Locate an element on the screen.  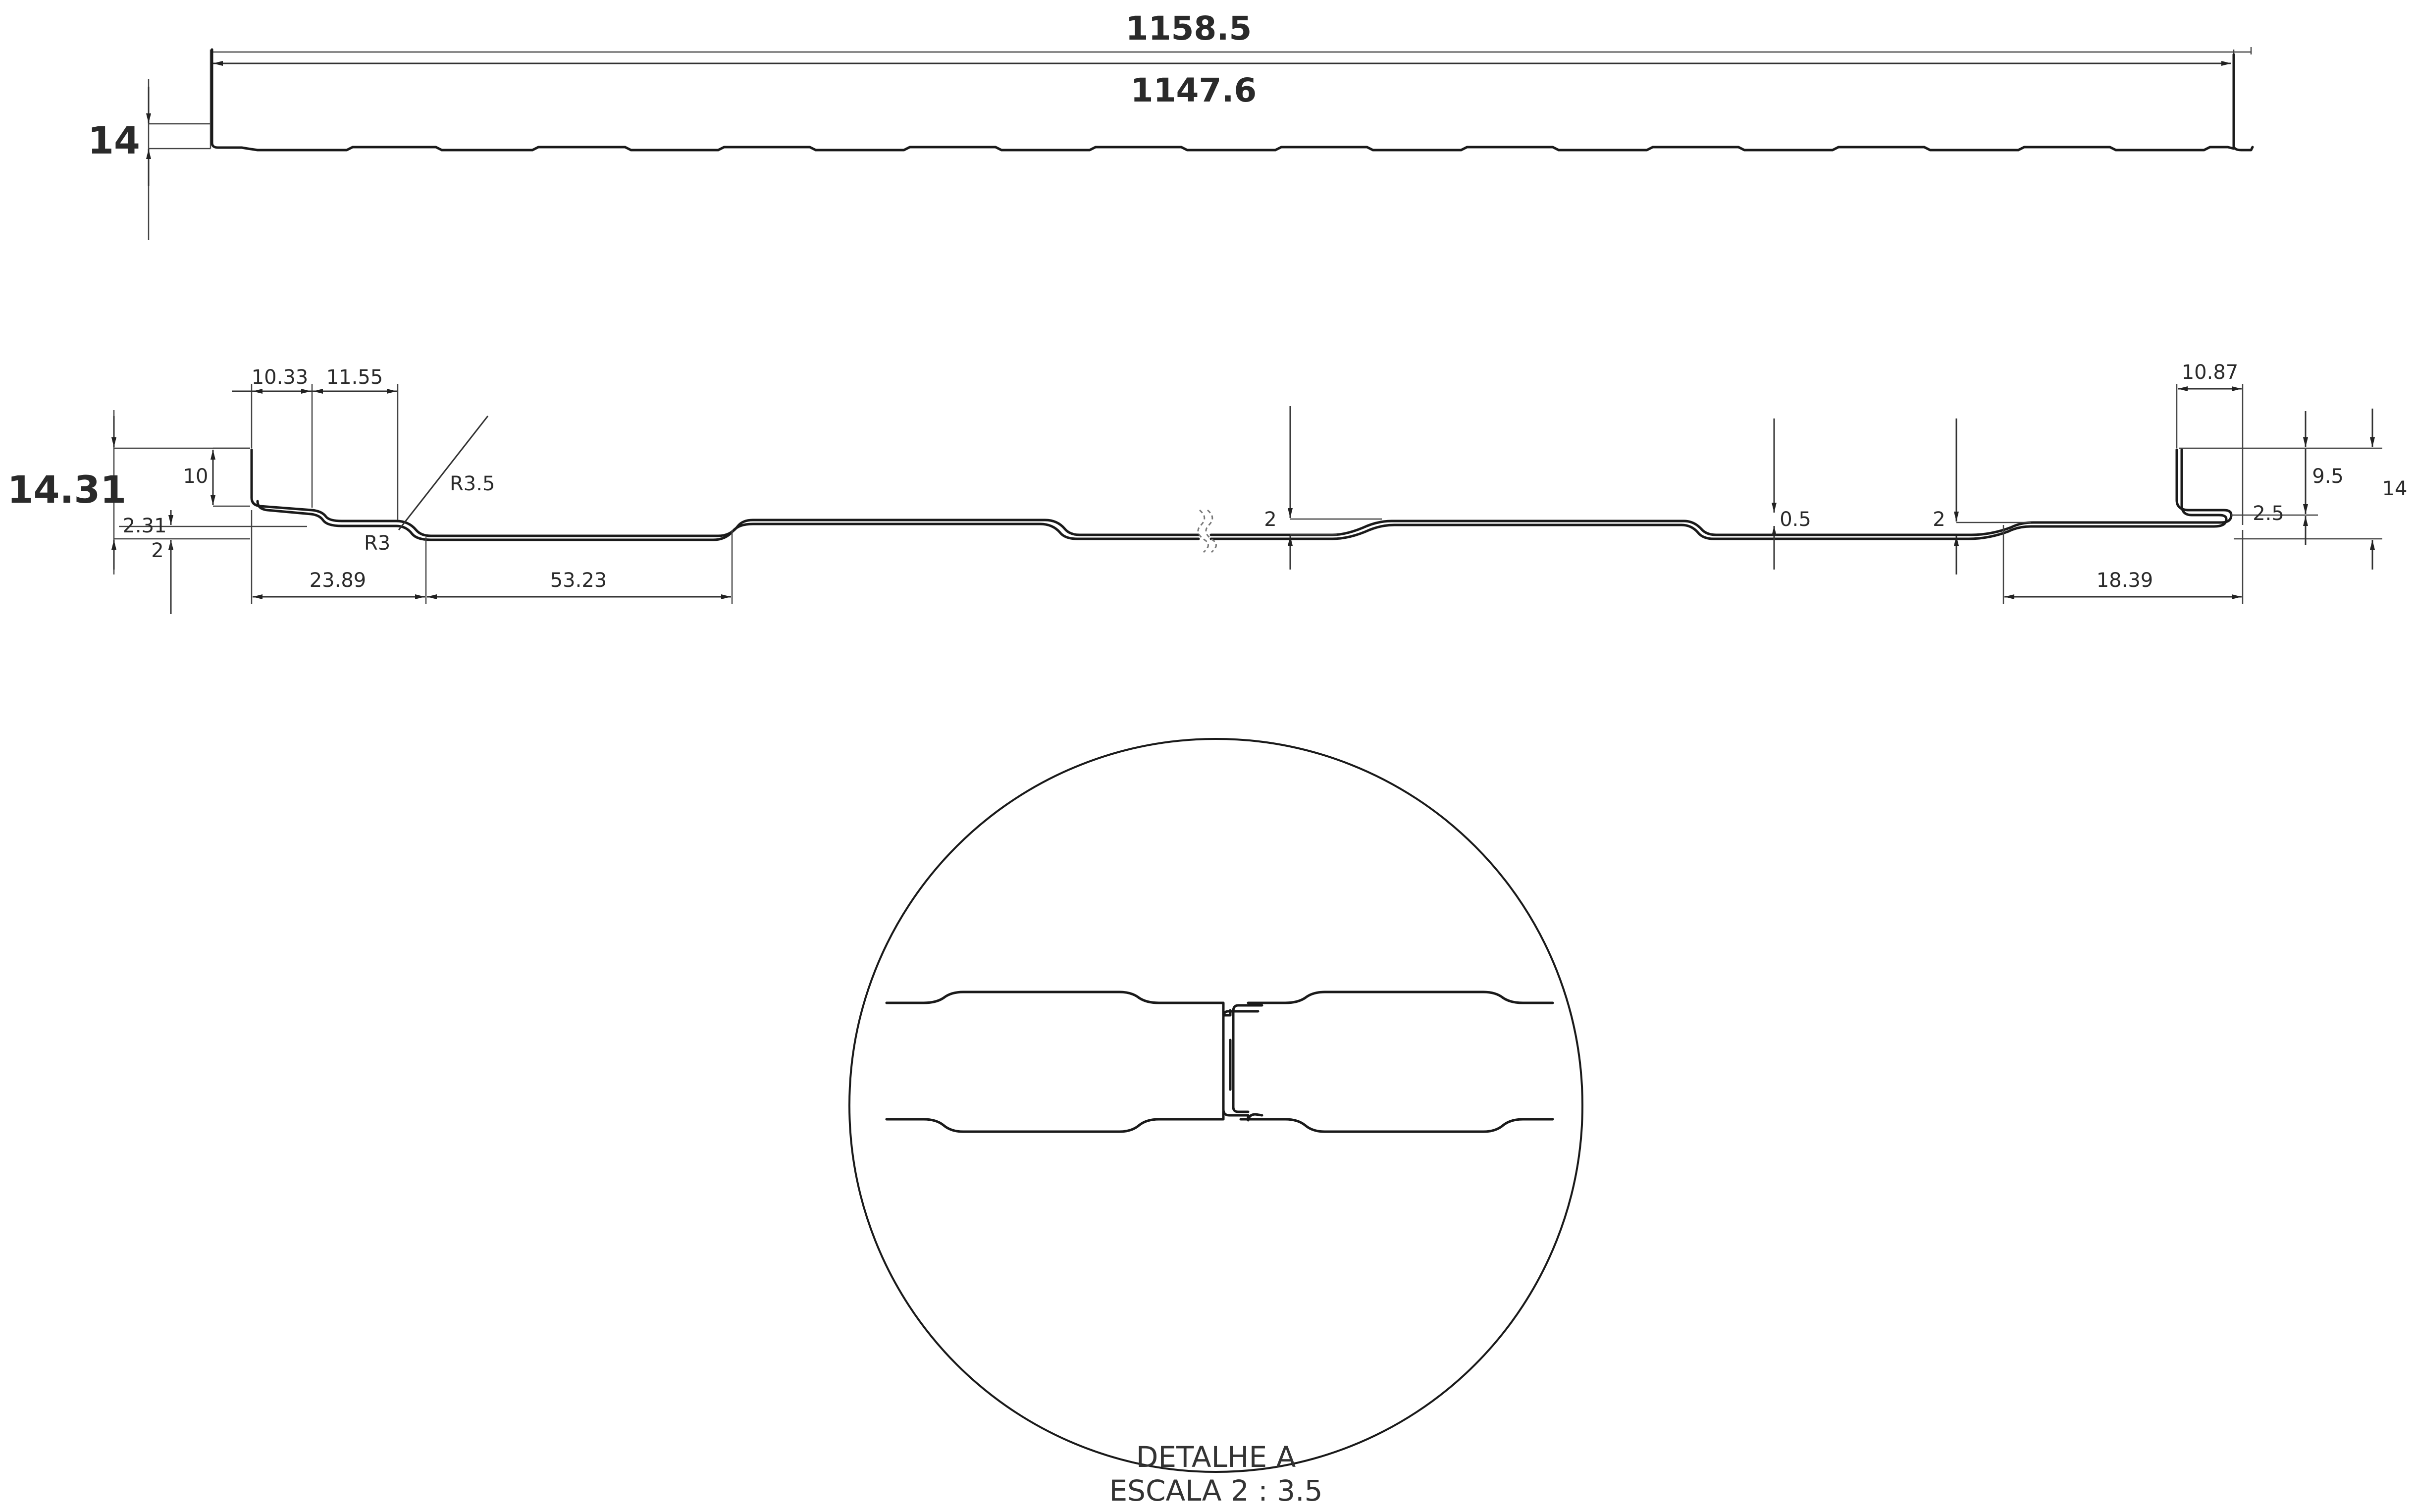
detail-lower-skin is located at coordinates (1055, 1121).